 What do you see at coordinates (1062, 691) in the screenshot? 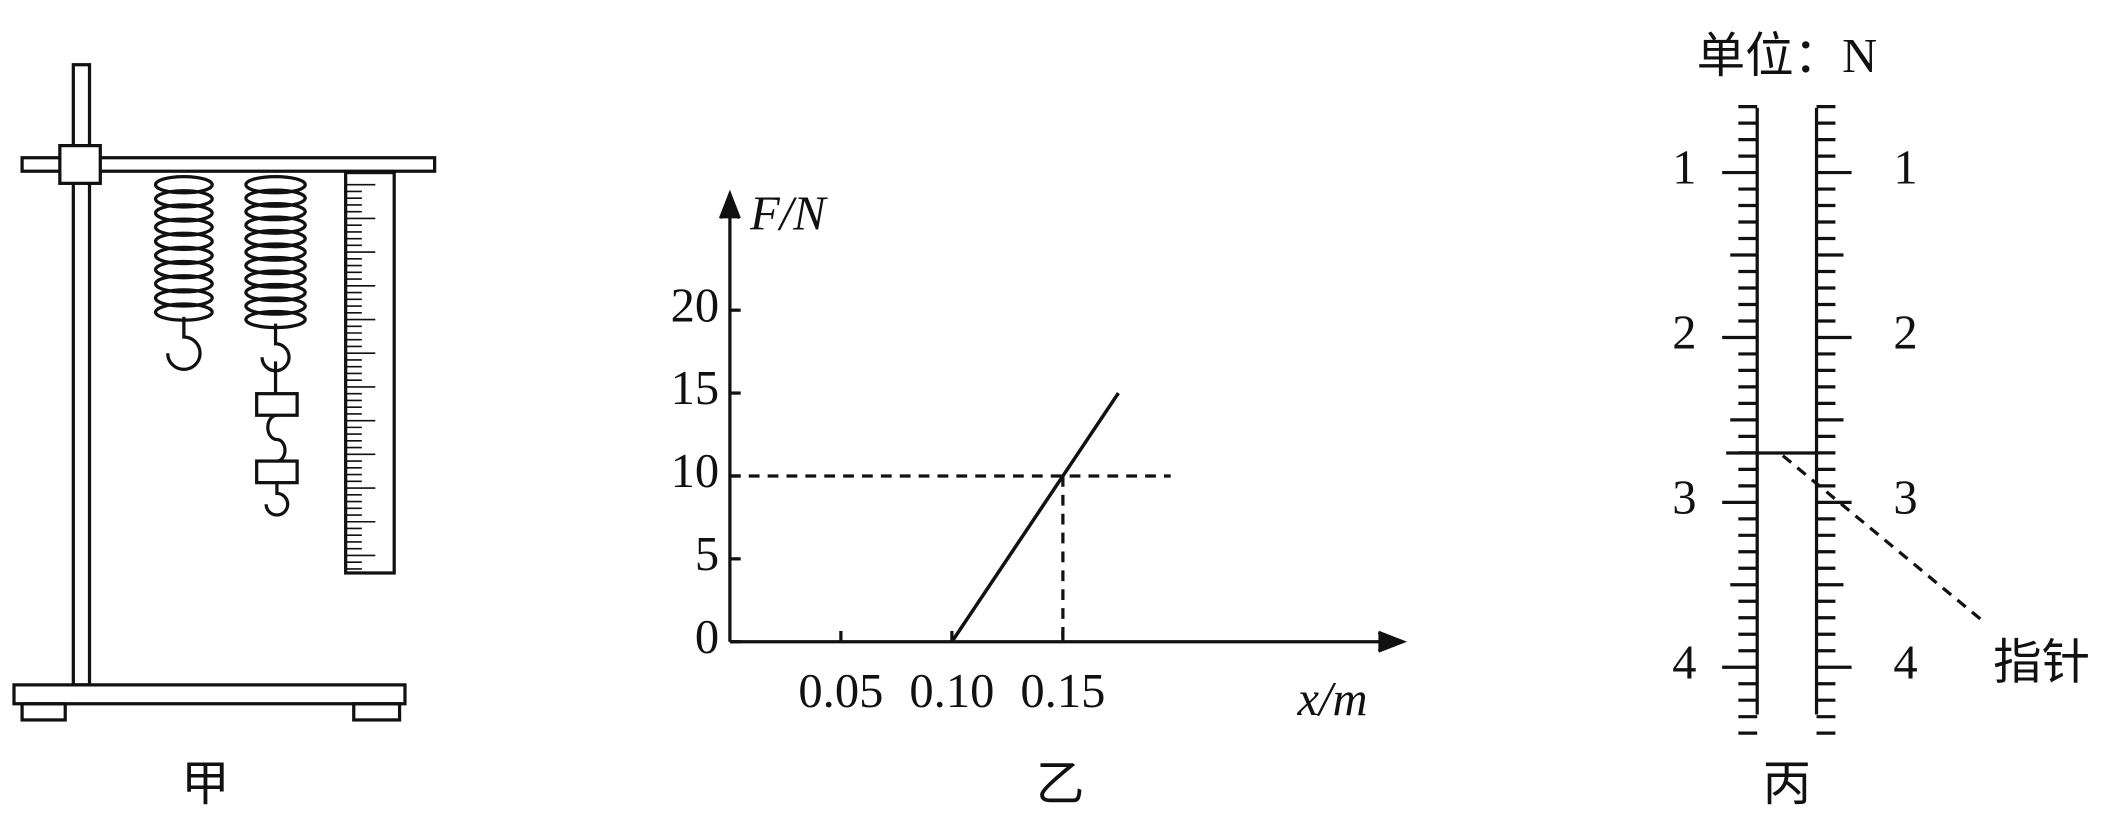
I see `x-tick-label: 0.15` at bounding box center [1062, 691].